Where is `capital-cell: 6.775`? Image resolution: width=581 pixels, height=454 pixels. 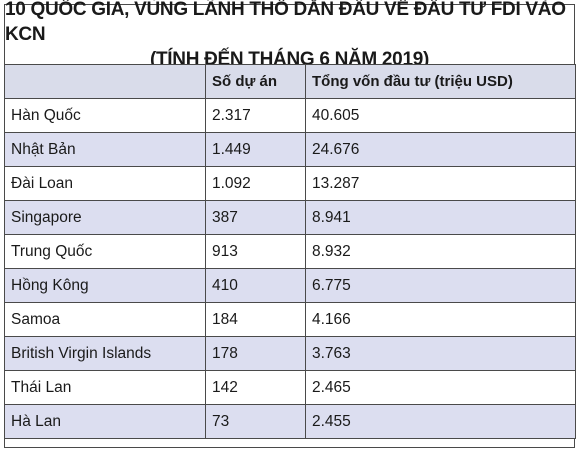
capital-cell: 6.775 is located at coordinates (440, 285).